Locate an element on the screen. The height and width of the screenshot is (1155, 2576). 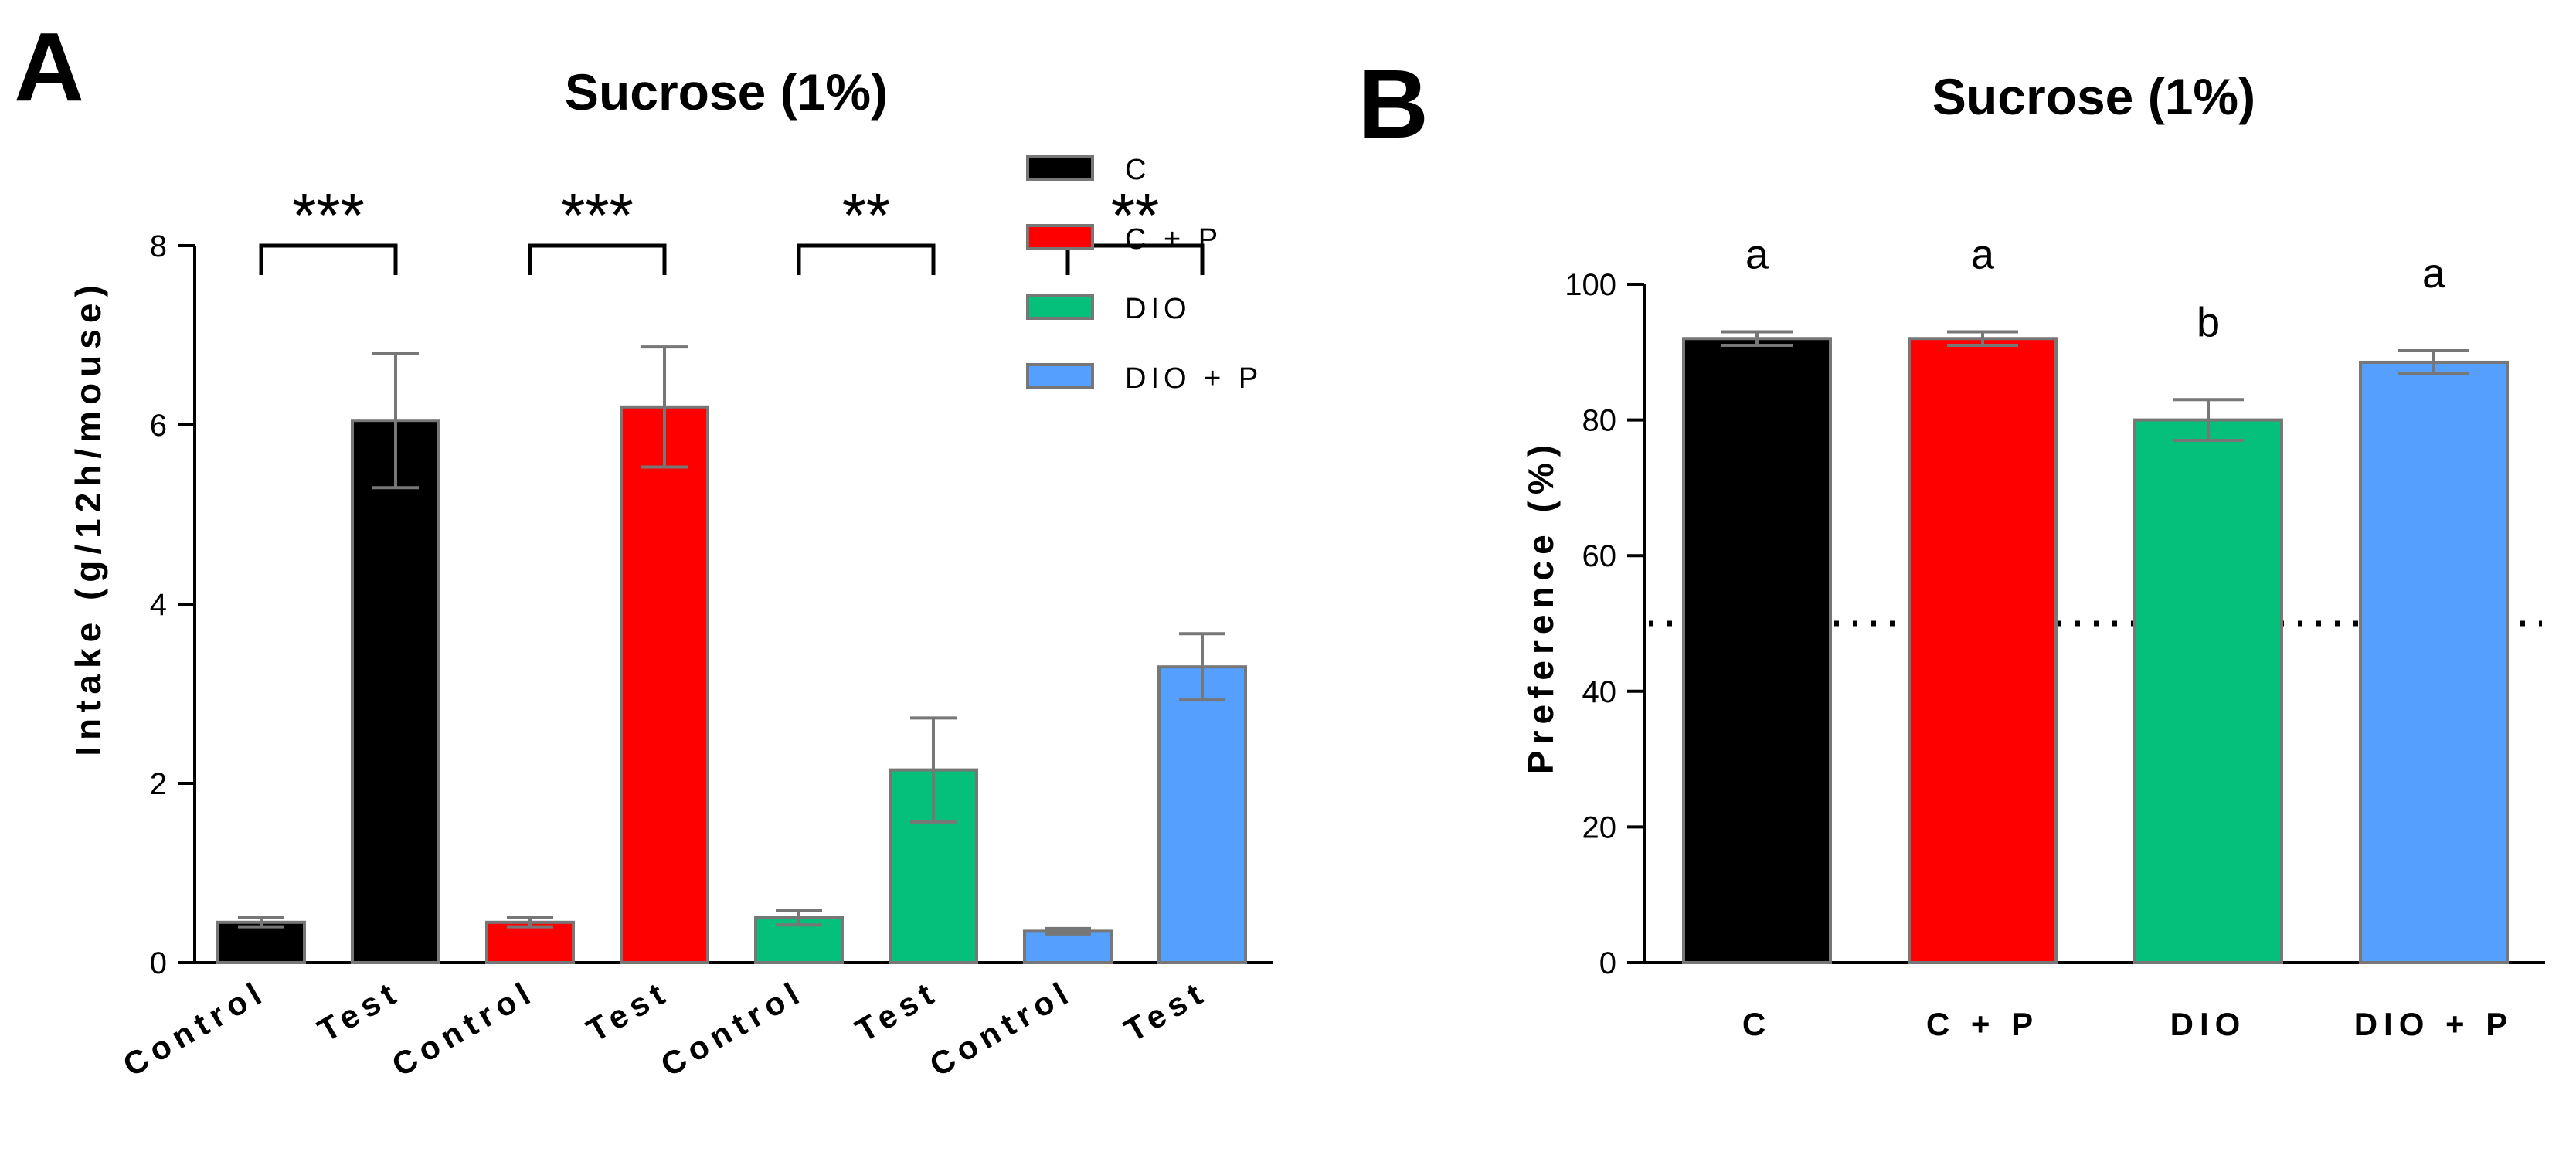
panel-a-letter: A is located at coordinates (49, 66).